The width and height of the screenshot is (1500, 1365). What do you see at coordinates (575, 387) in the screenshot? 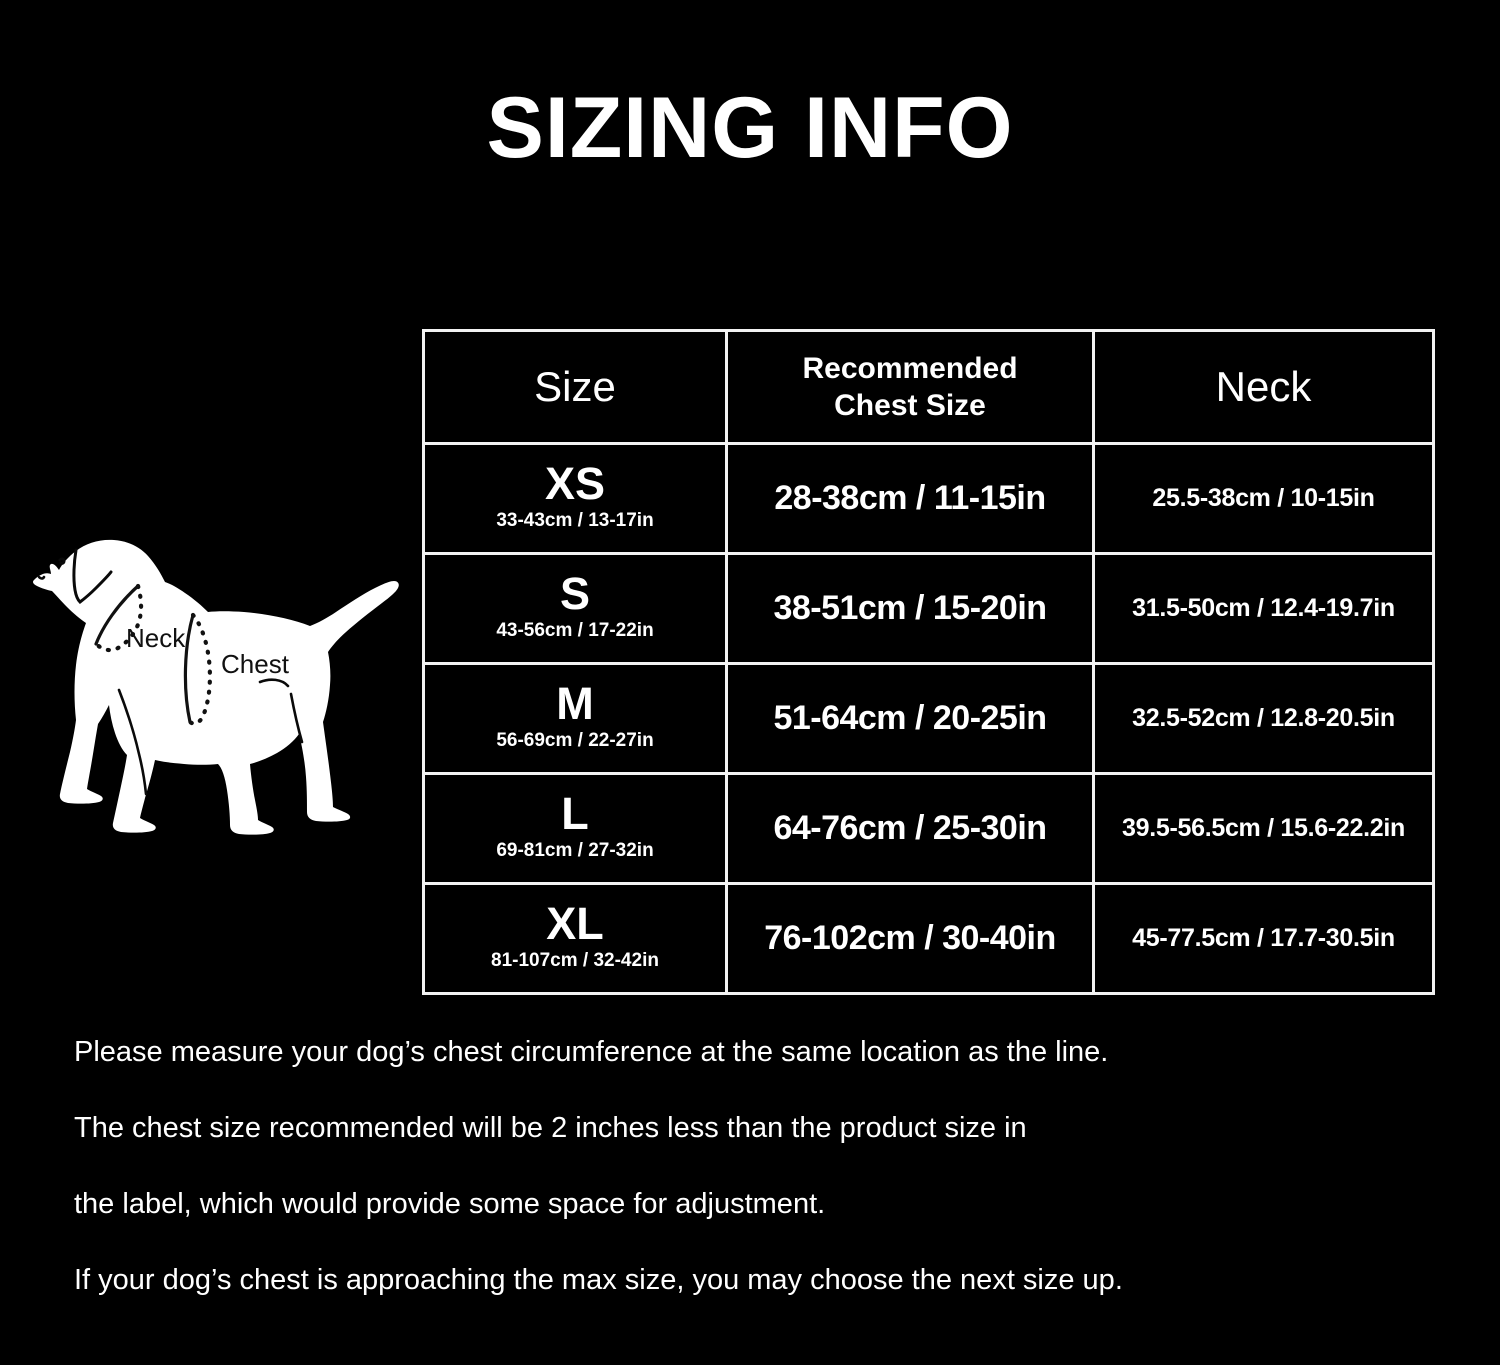
I see `header-size: Size` at bounding box center [575, 387].